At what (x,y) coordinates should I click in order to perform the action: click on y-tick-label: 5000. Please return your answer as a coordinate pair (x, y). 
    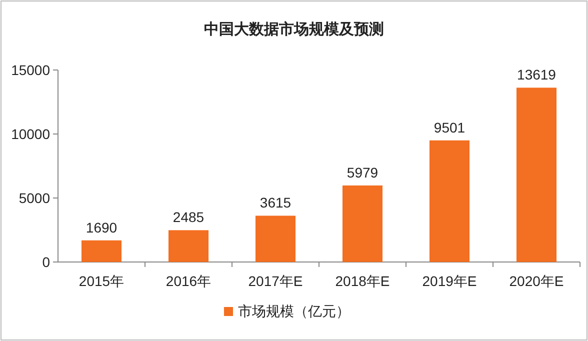
    Looking at the image, I should click on (34, 198).